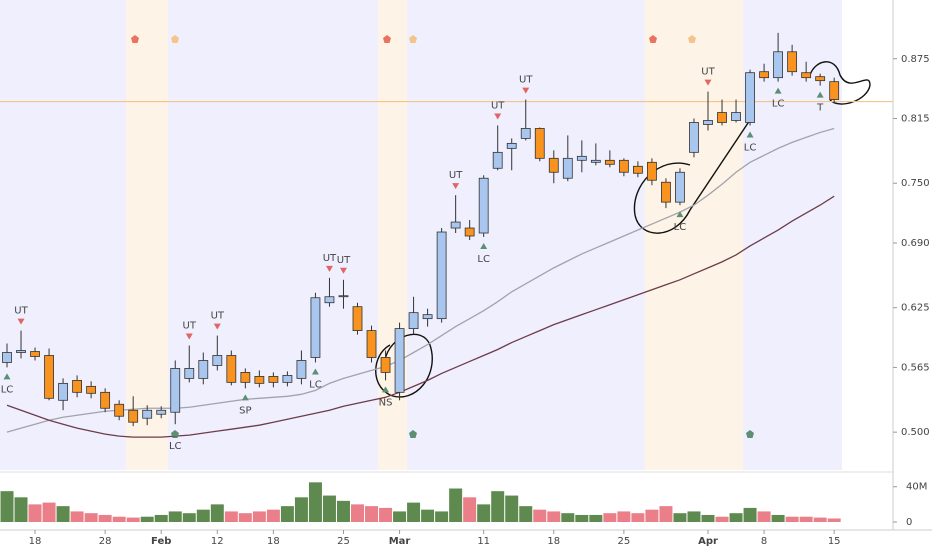  I want to click on x-tick-label: 28, so click(105, 541).